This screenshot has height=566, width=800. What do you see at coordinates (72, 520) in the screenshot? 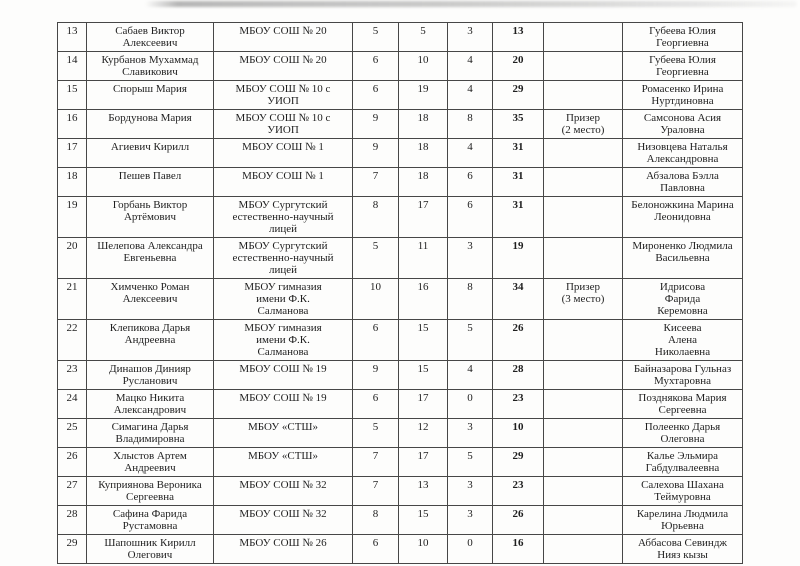
I see `cell-row-number: 28` at bounding box center [72, 520].